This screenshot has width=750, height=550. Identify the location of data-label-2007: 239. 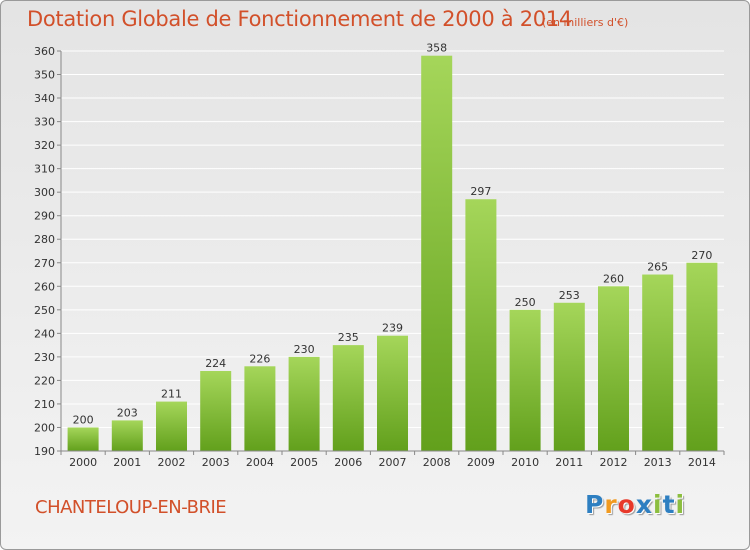
(392, 328).